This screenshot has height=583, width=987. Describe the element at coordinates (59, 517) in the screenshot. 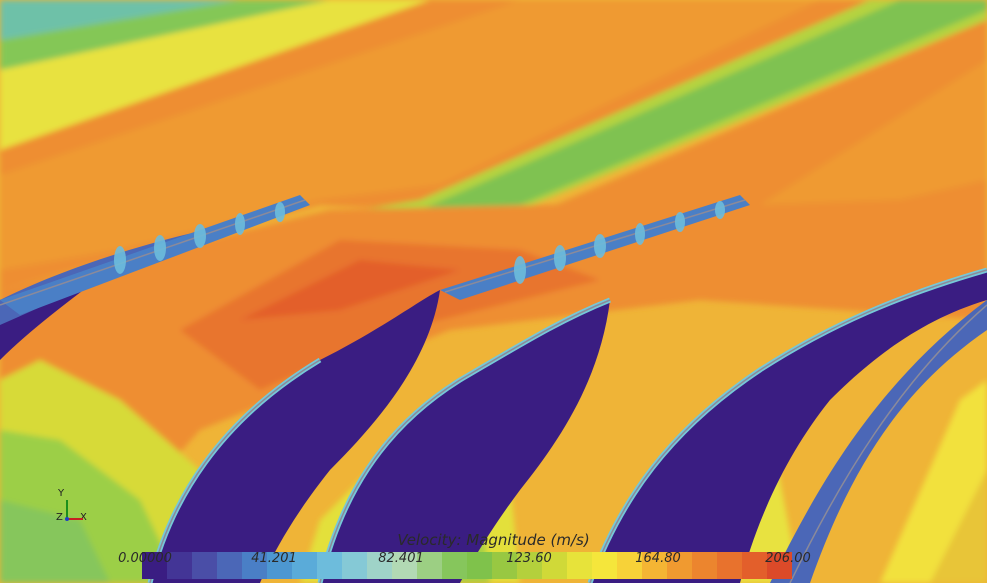

I see `triad-z-label: Z` at that location.